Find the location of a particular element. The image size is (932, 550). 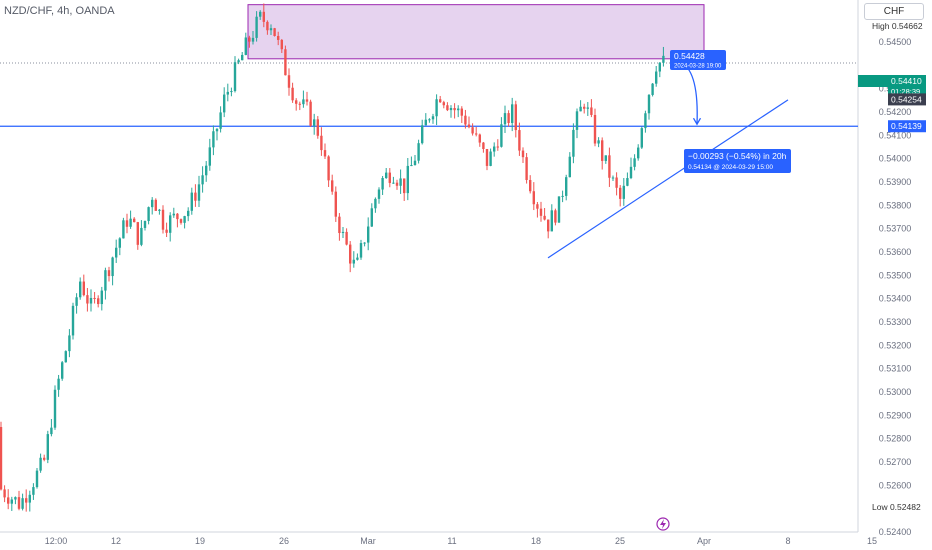

lightning-icon is located at coordinates (663, 524).